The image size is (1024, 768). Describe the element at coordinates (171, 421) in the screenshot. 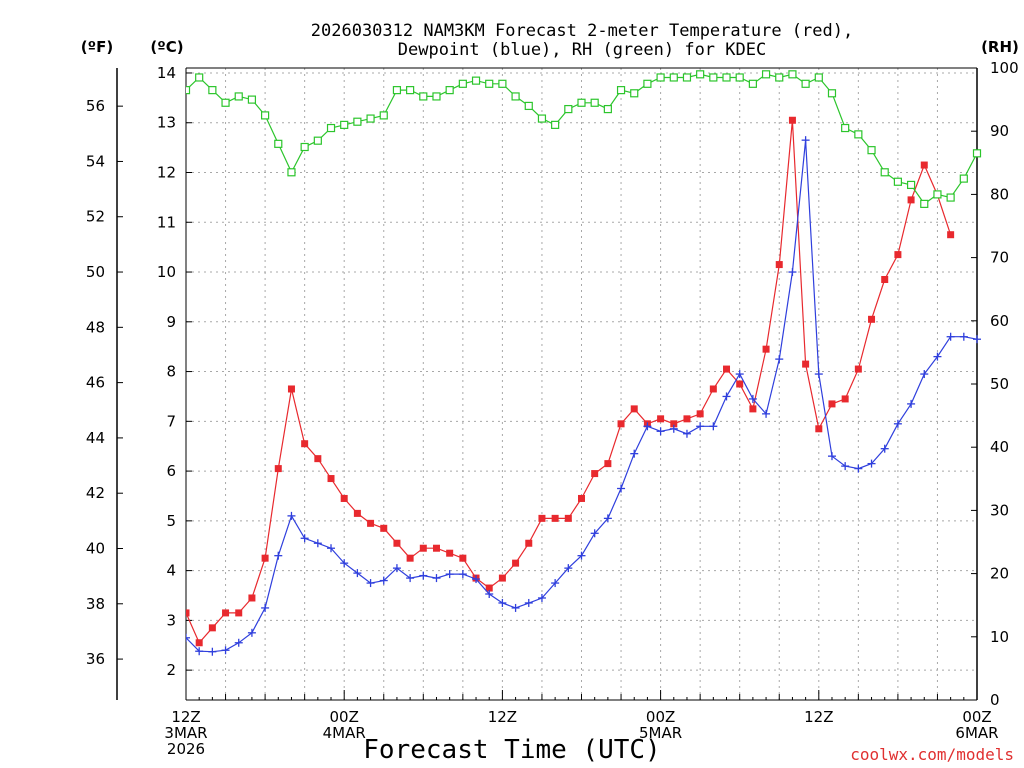

I see `celsius-tick-label: 7` at that location.